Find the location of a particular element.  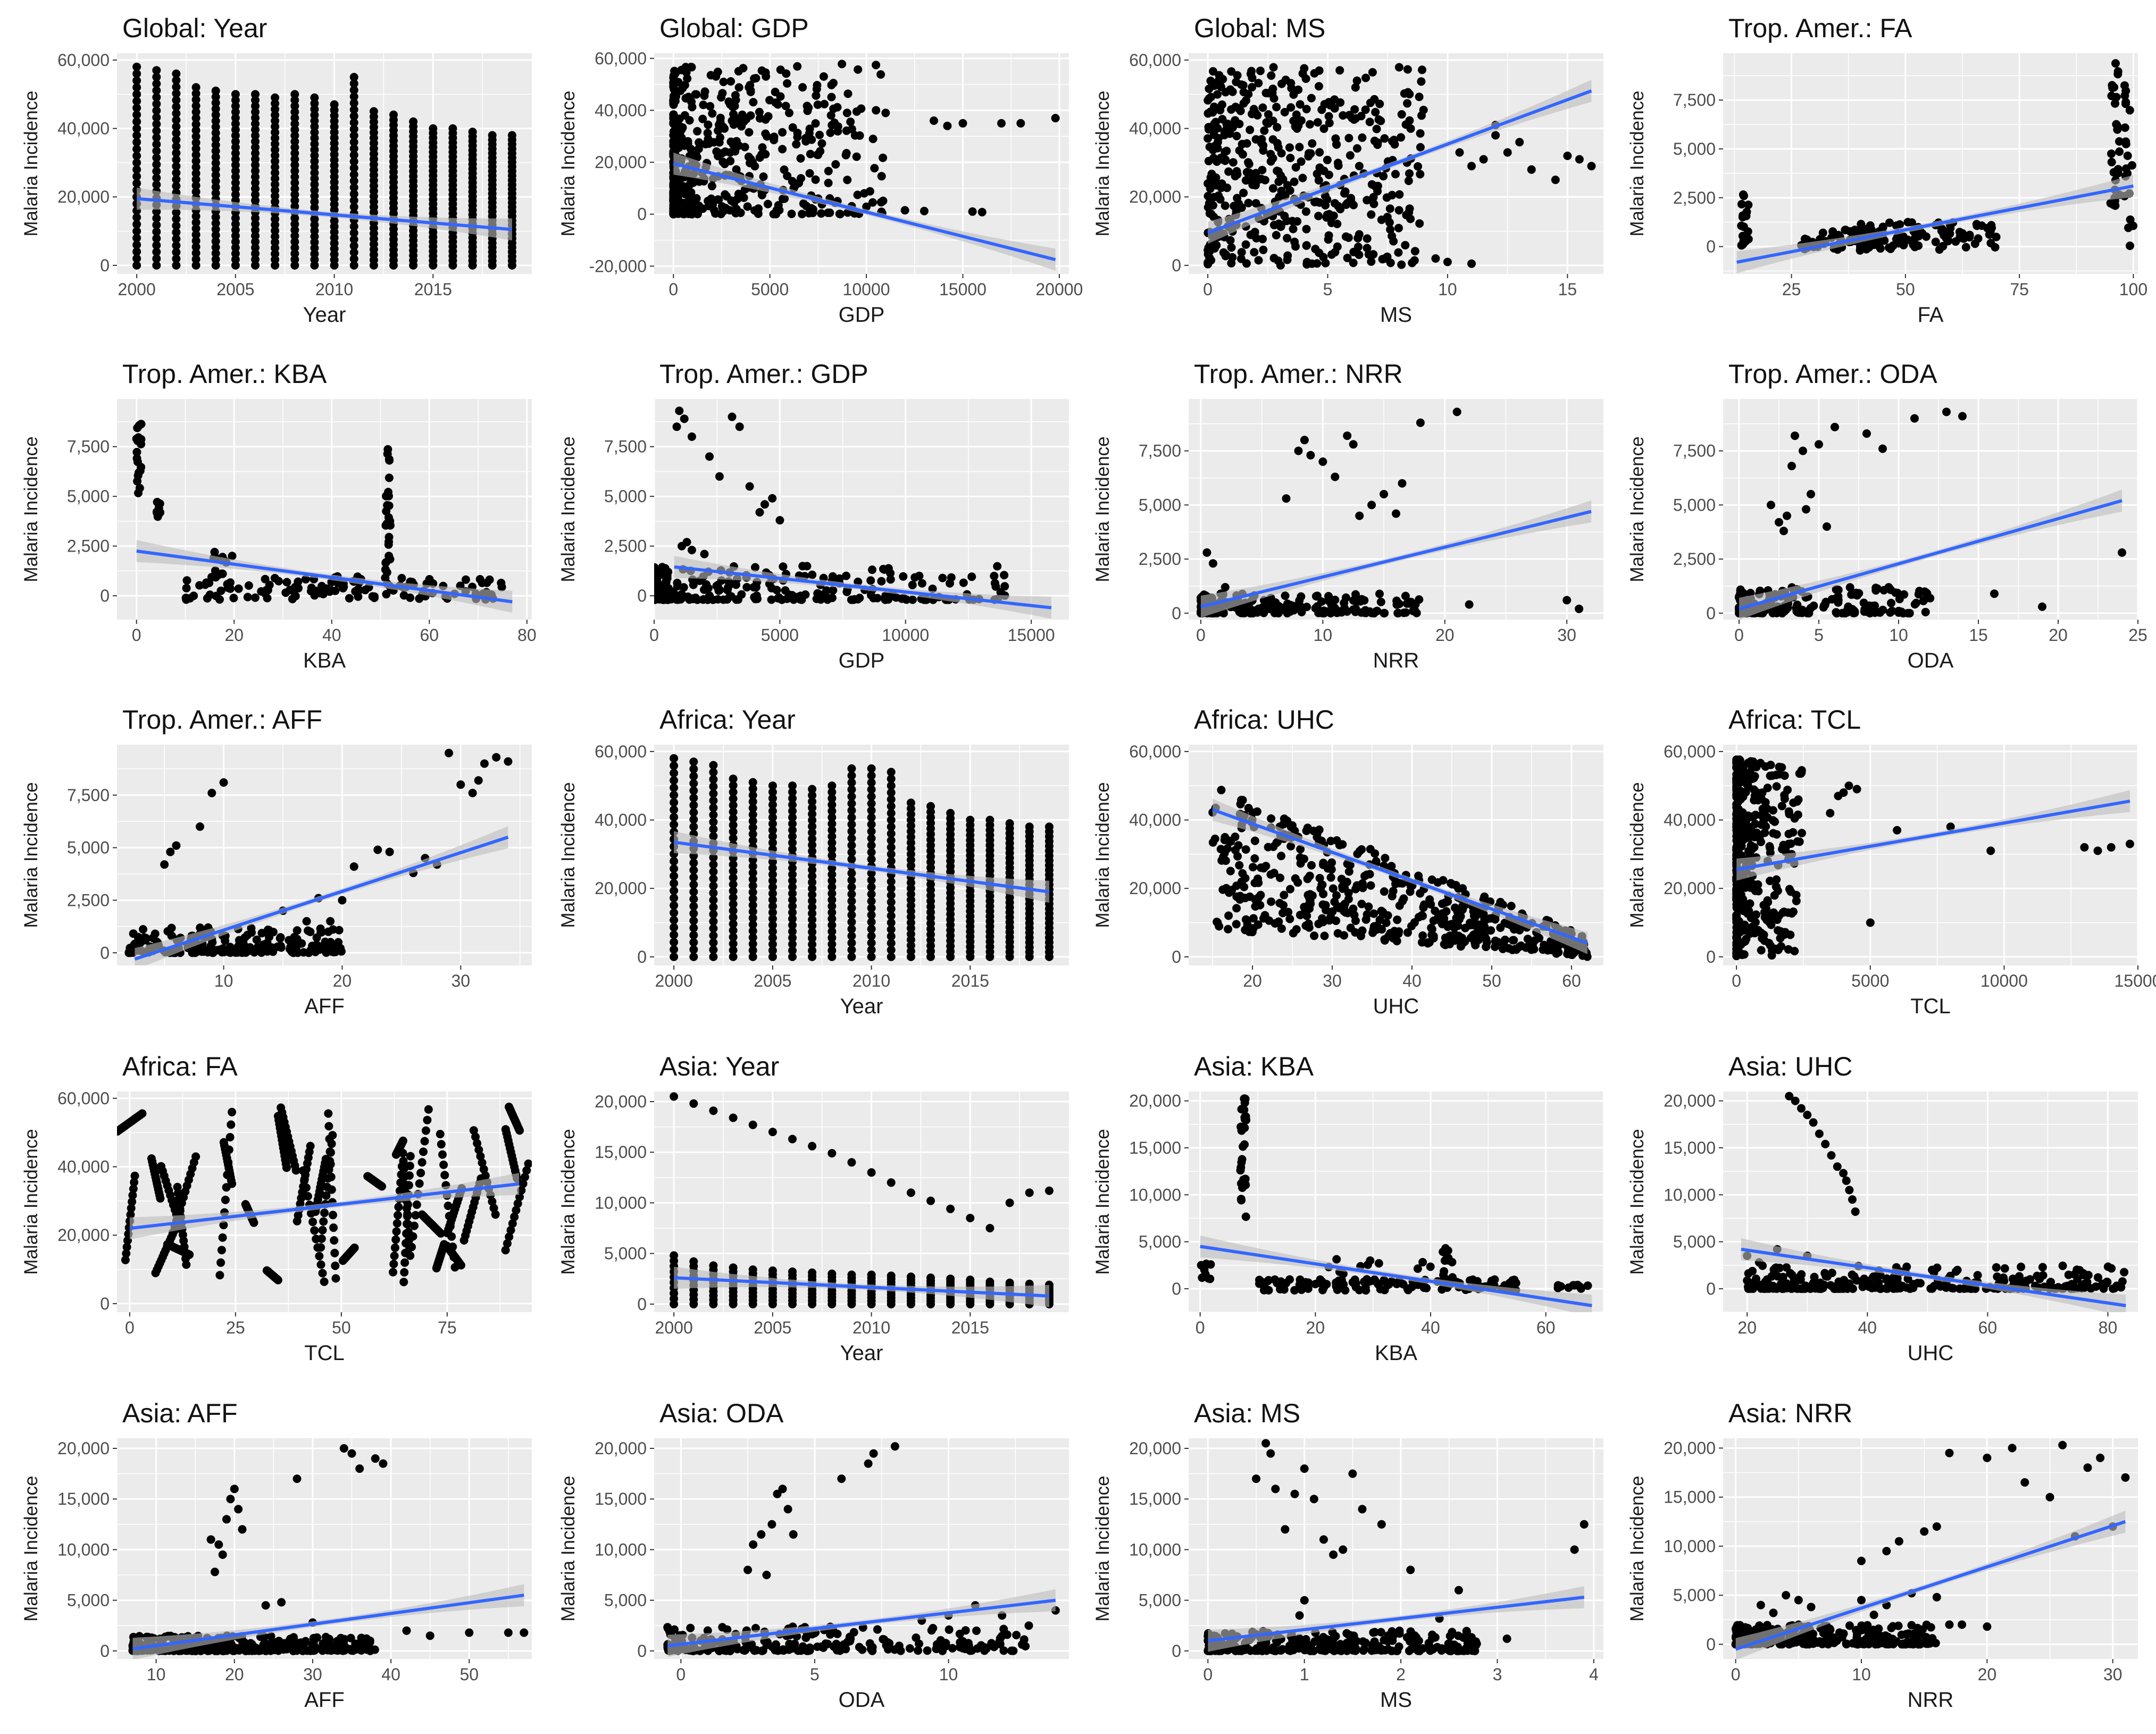

y-axis-title: Malaria Incidence is located at coordinates (1638, 163).